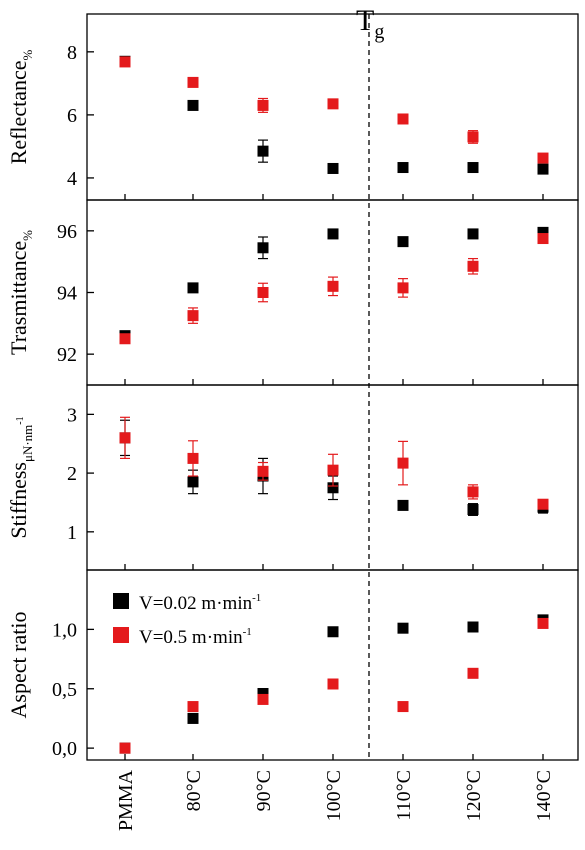 This screenshot has height=850, width=585. I want to click on y-axis-label-main: Reflectance, so click(18, 113).